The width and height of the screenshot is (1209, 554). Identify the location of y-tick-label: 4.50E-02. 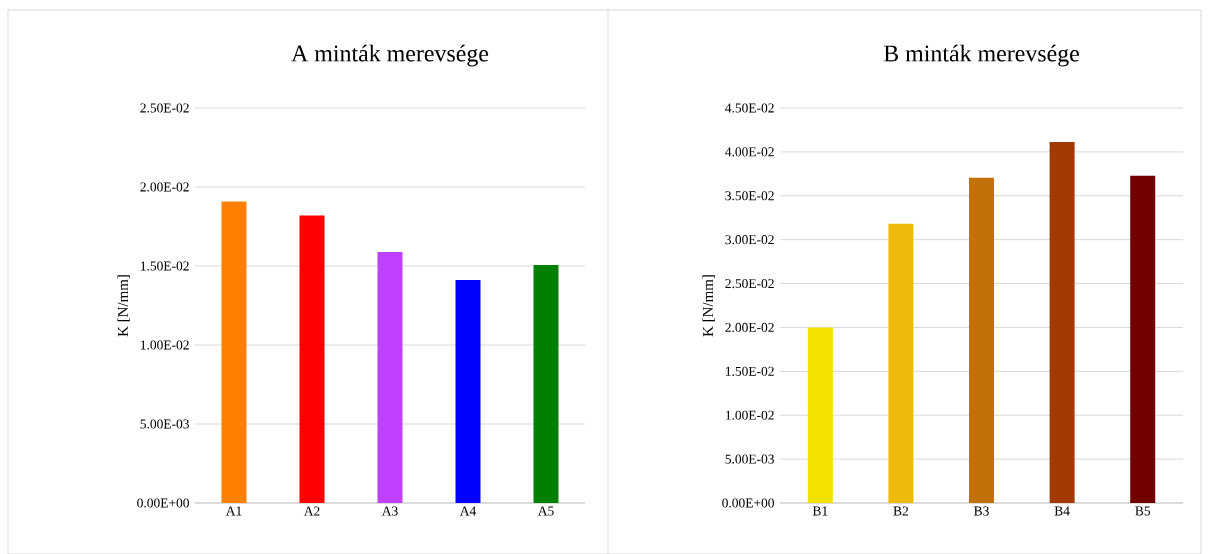
(749, 108).